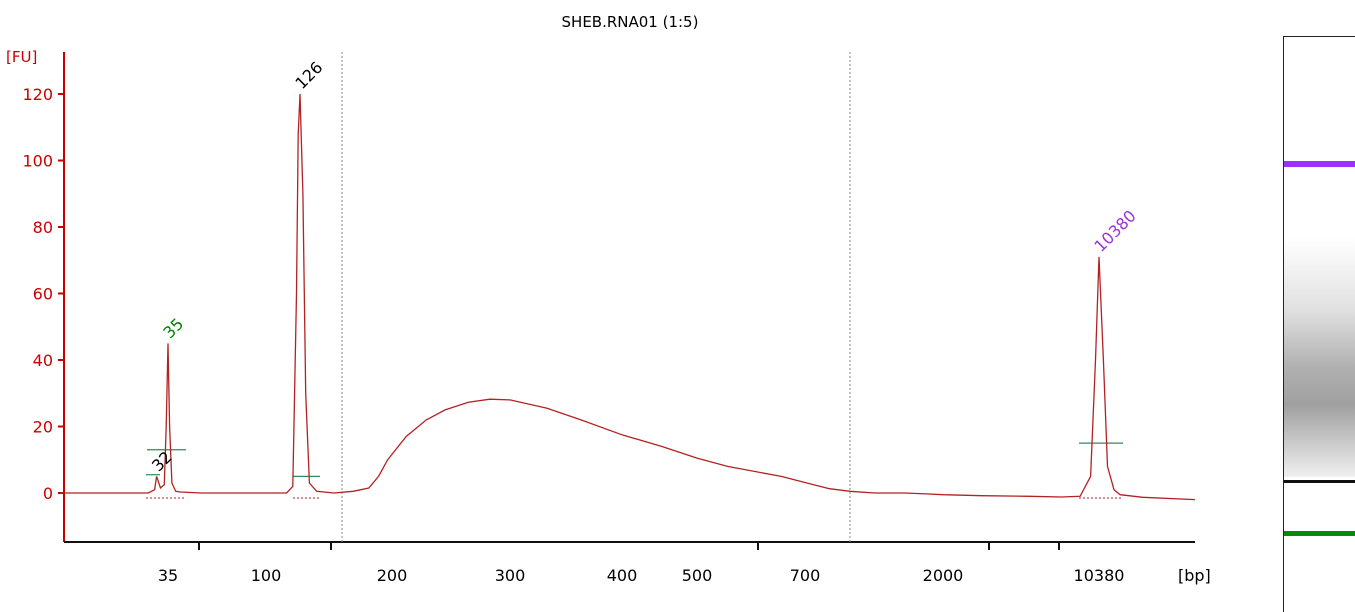  What do you see at coordinates (1319, 481) in the screenshot?
I see `gel-band-peak` at bounding box center [1319, 481].